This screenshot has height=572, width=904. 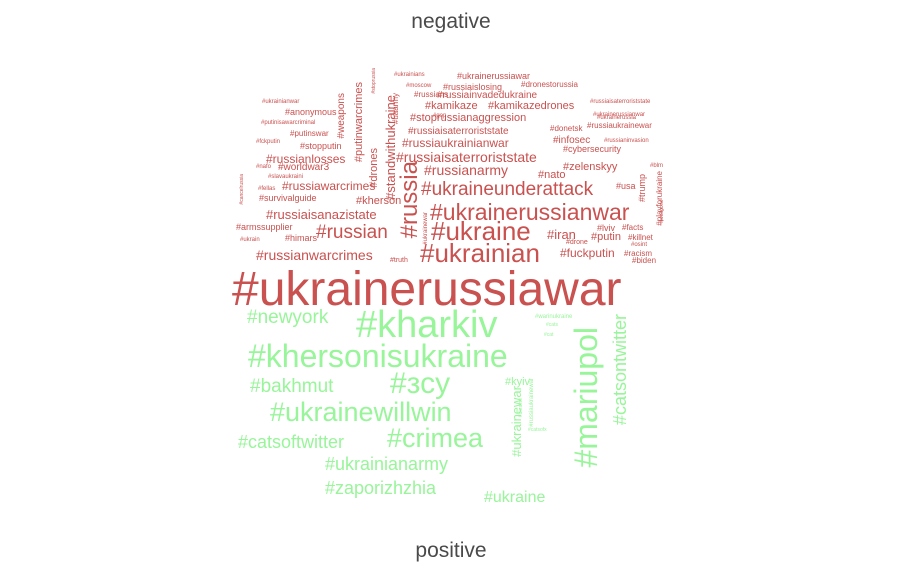 What do you see at coordinates (537, 430) in the screenshot?
I see `positive-word: #catsofx` at bounding box center [537, 430].